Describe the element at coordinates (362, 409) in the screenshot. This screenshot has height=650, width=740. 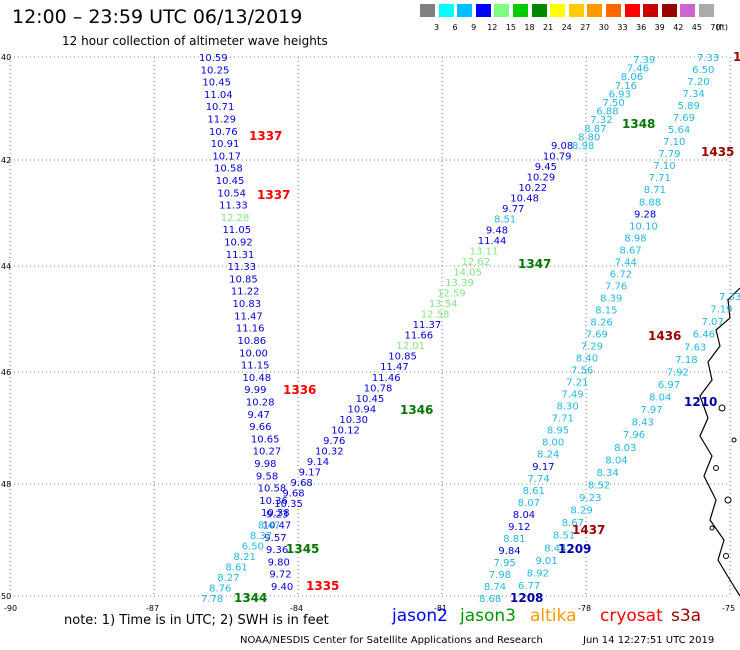
I see `track-b-value: 10.94` at that location.